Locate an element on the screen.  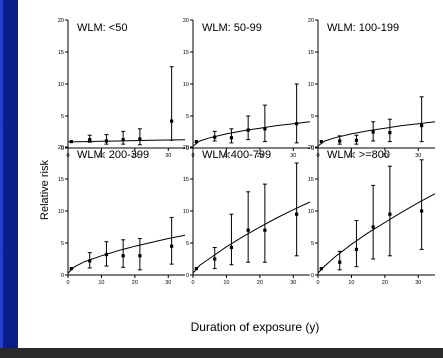
bottom-strip is located at coordinates (221, 353).